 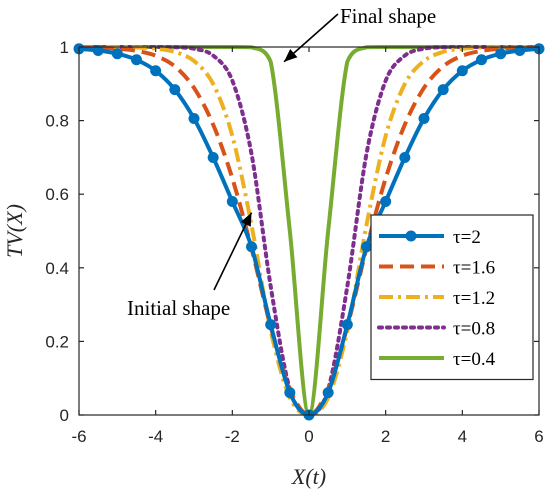 I want to click on x-tick-label: 4, so click(x=462, y=436).